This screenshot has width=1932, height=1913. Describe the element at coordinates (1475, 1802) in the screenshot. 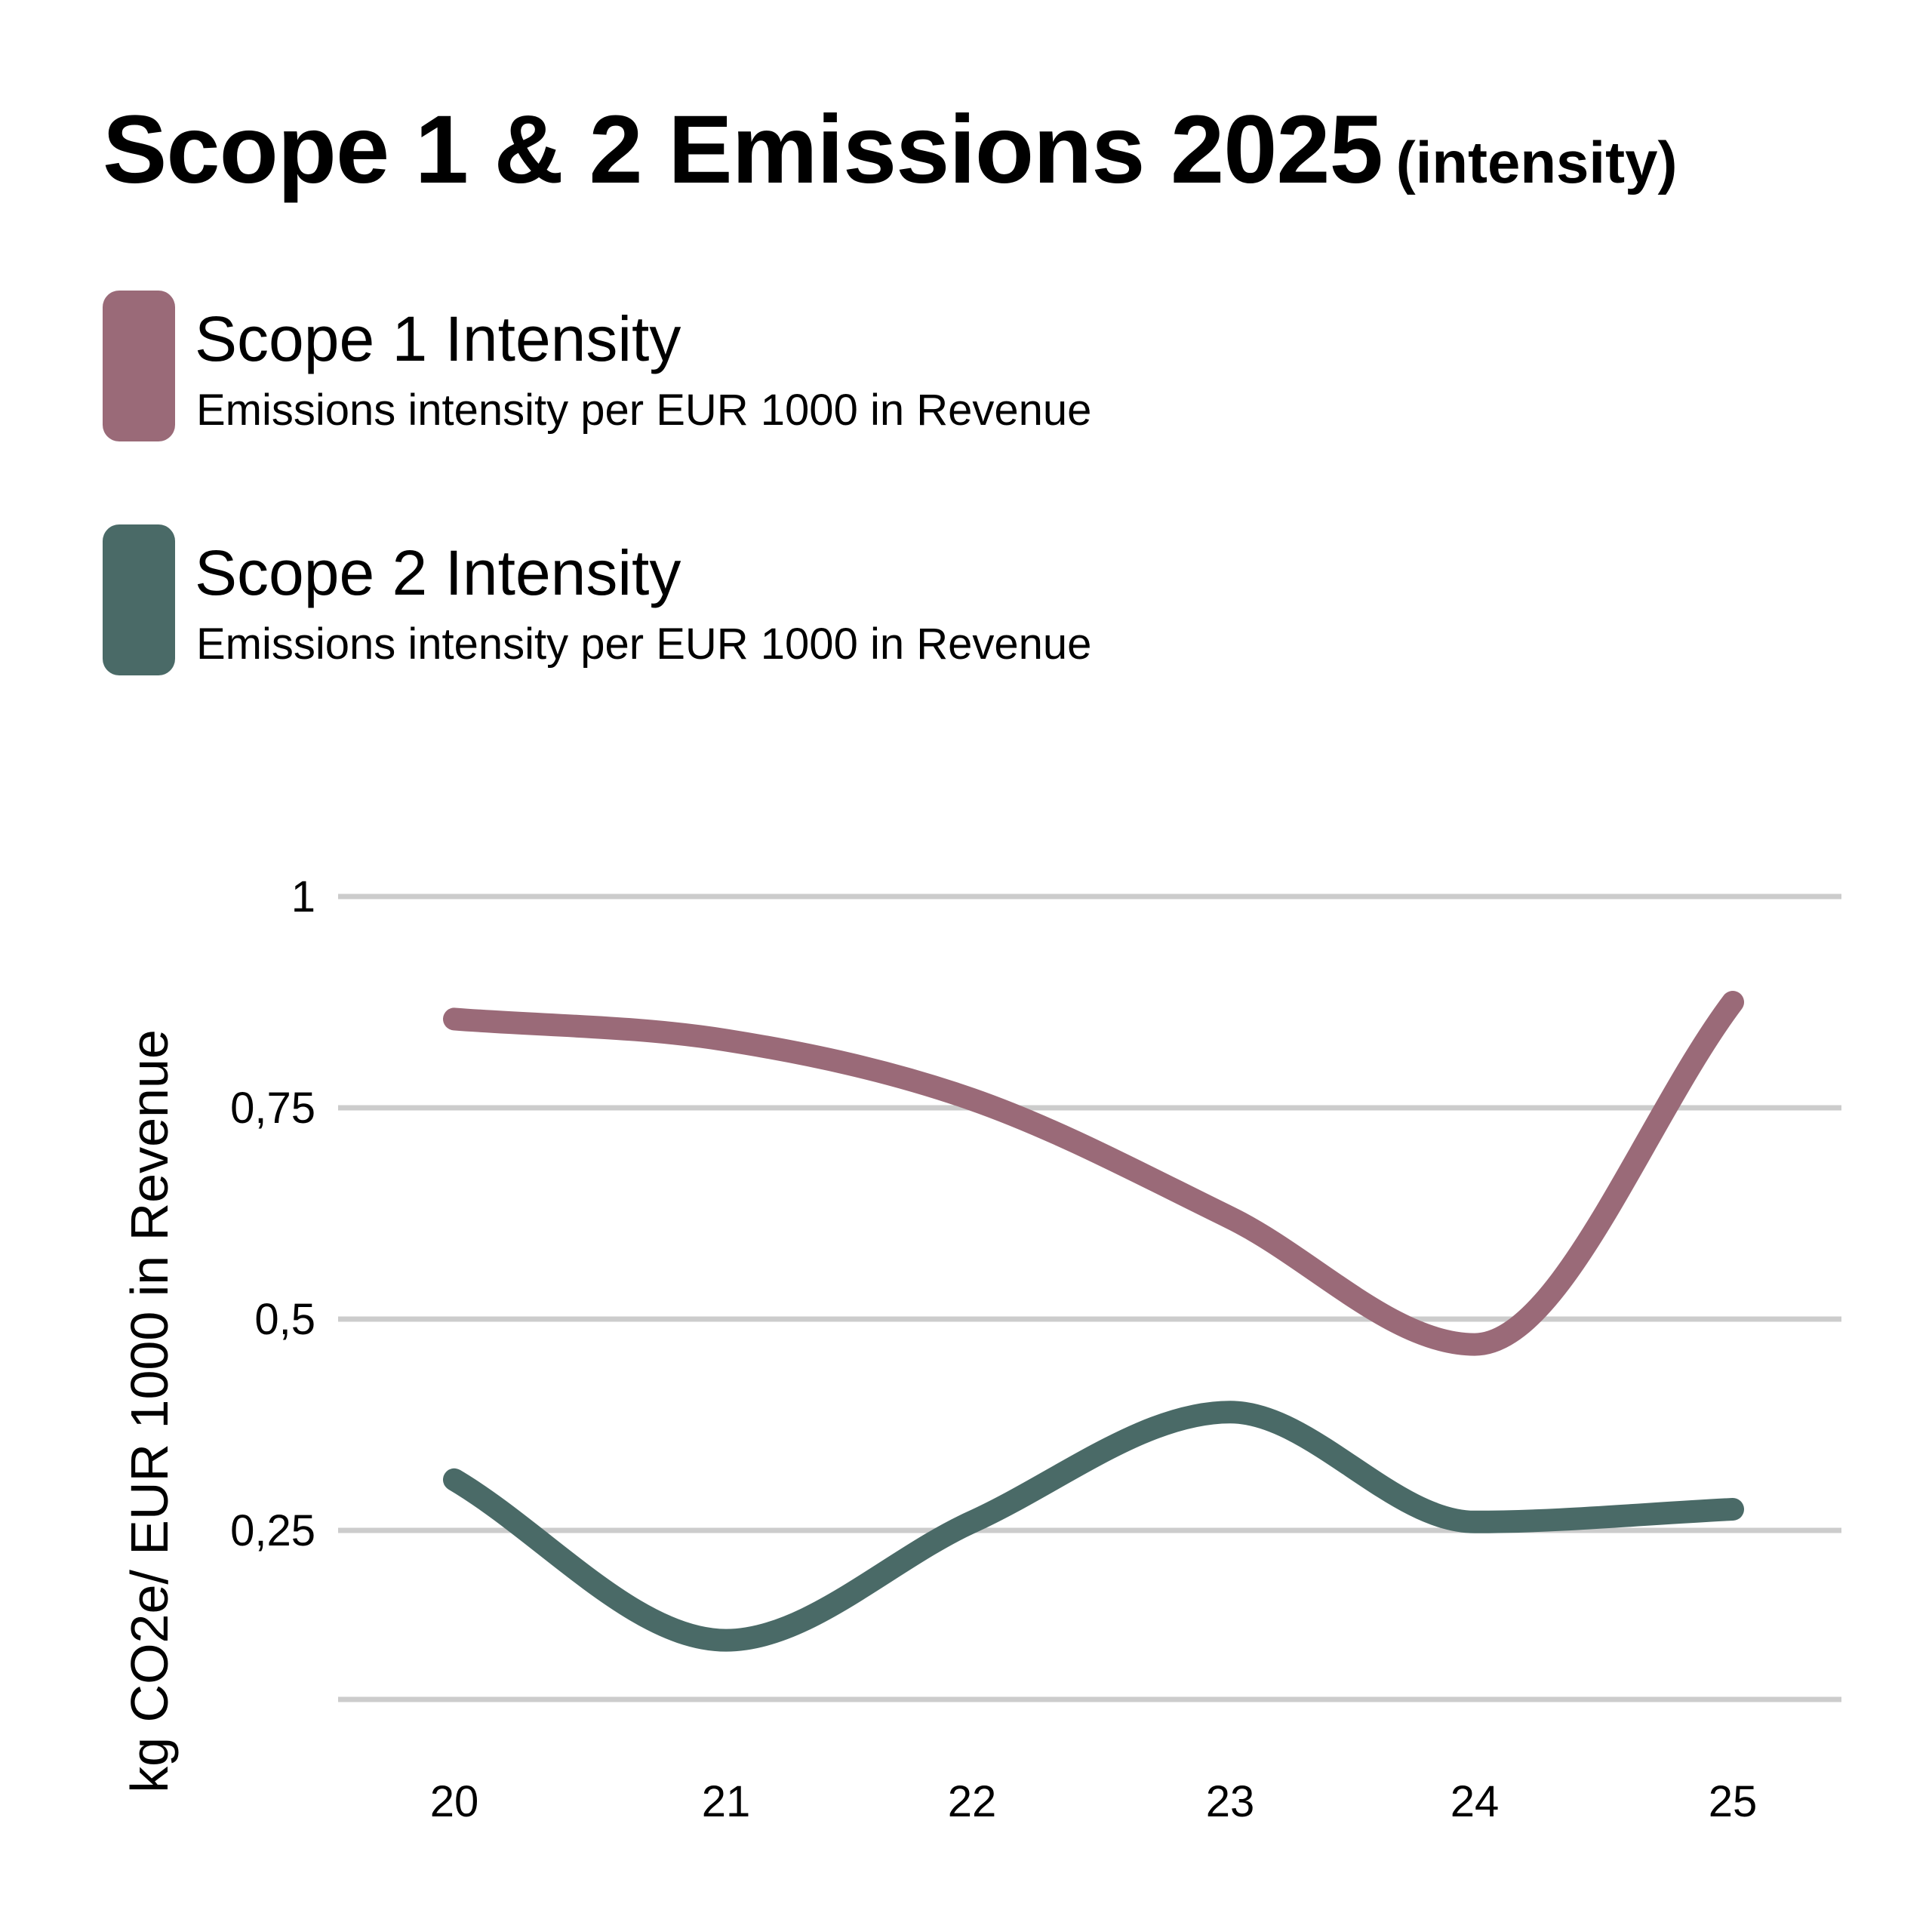

I see `x-tick-label: 24` at that location.